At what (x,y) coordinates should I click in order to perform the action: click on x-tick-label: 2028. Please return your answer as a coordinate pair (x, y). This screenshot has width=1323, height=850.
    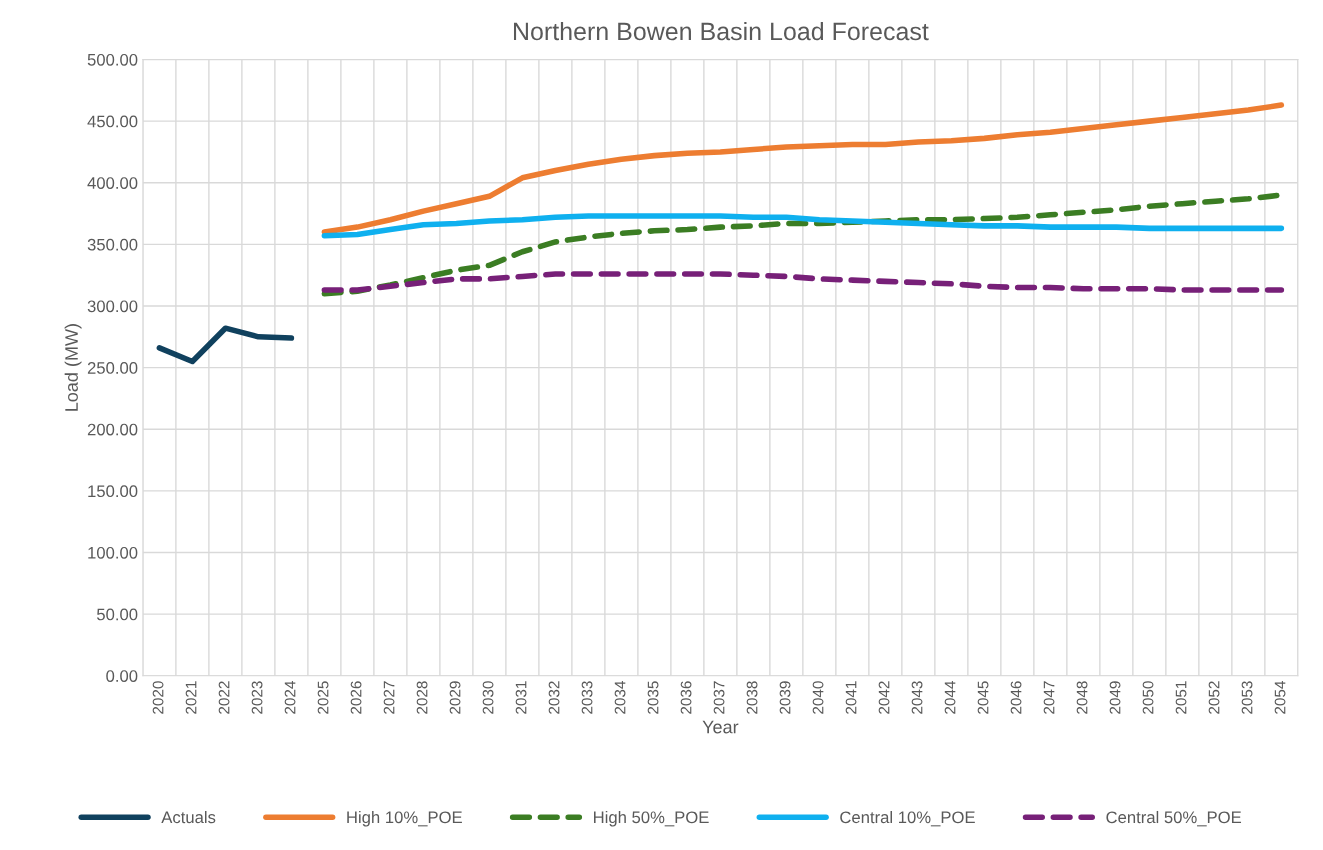
    Looking at the image, I should click on (422, 697).